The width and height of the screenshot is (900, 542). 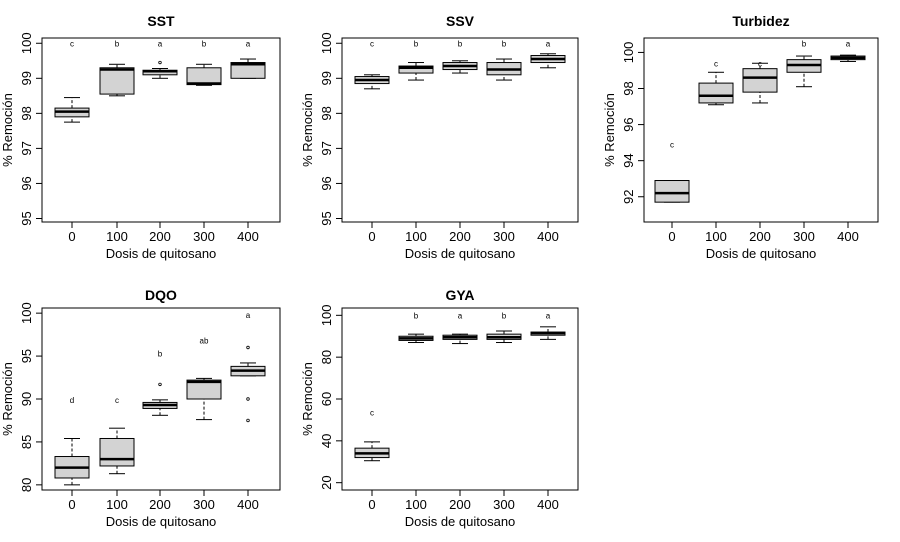 What do you see at coordinates (26, 78) in the screenshot?
I see `y-tick-label: 99` at bounding box center [26, 78].